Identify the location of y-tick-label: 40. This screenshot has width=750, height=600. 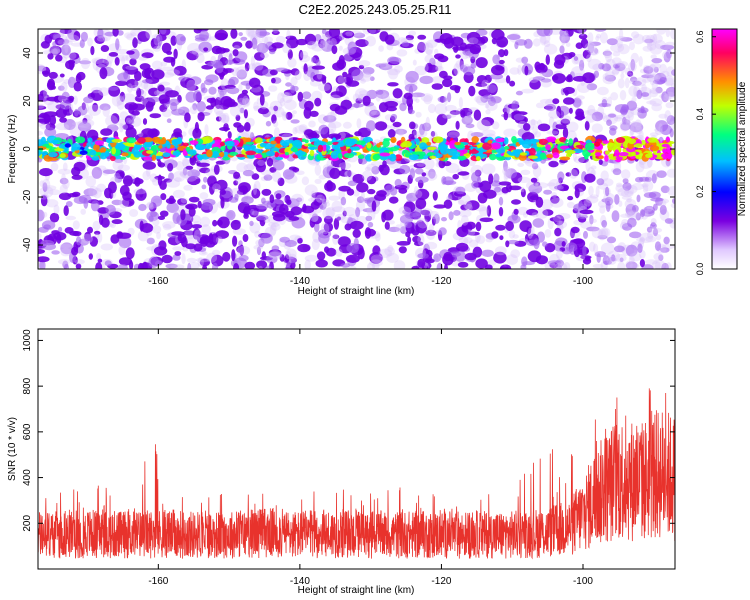
(27, 53).